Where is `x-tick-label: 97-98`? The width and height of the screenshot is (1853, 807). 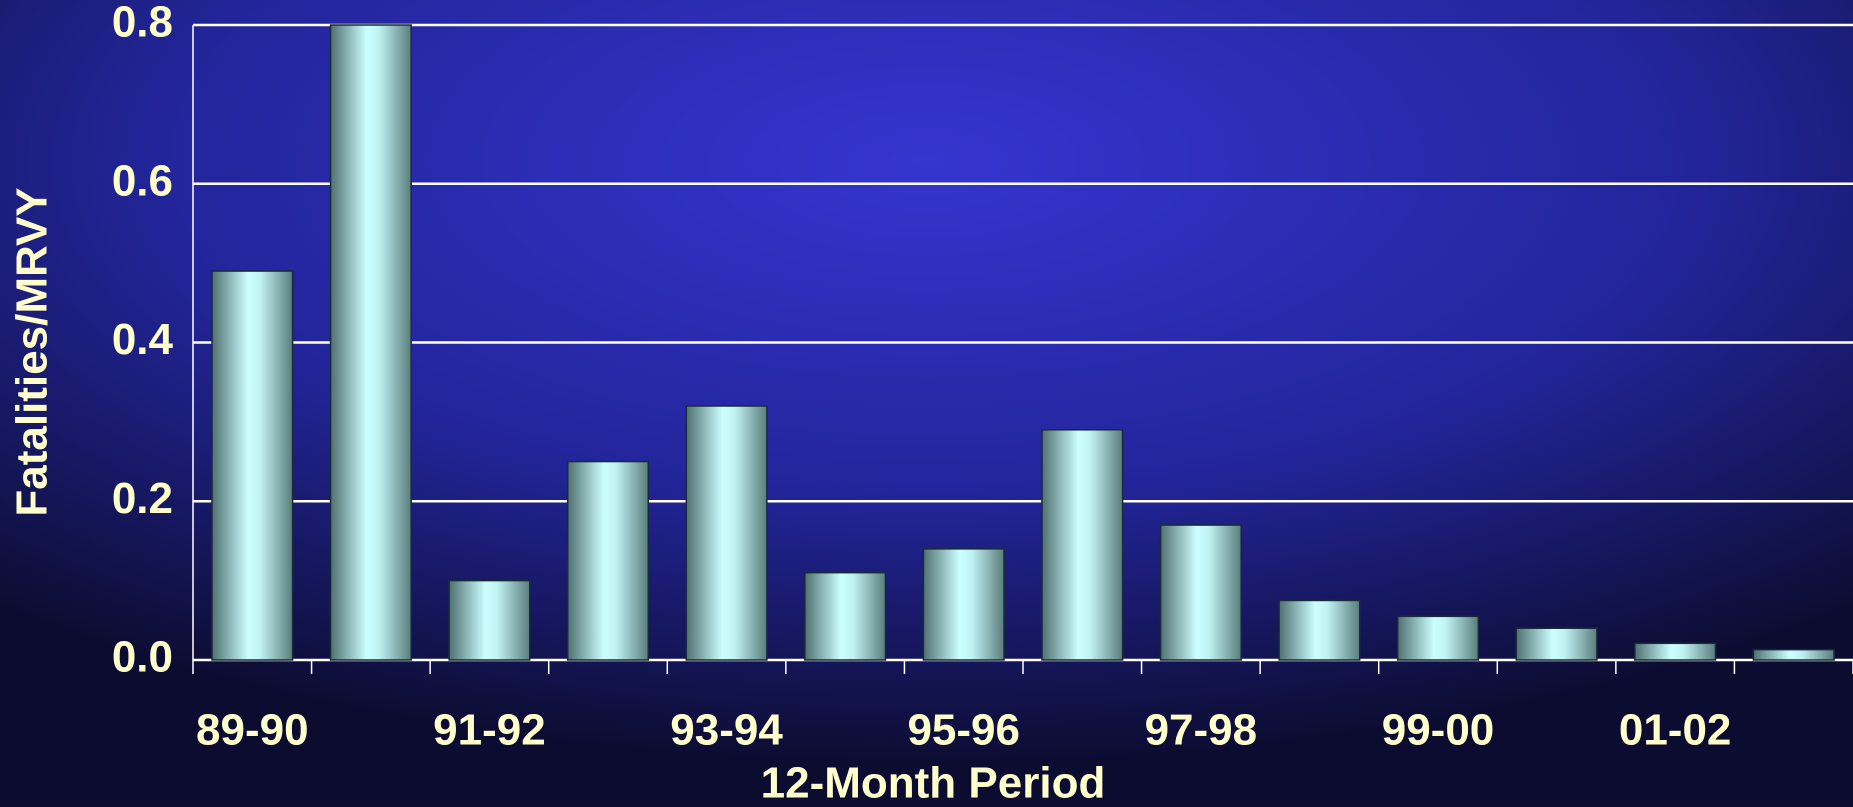 x-tick-label: 97-98 is located at coordinates (1201, 730).